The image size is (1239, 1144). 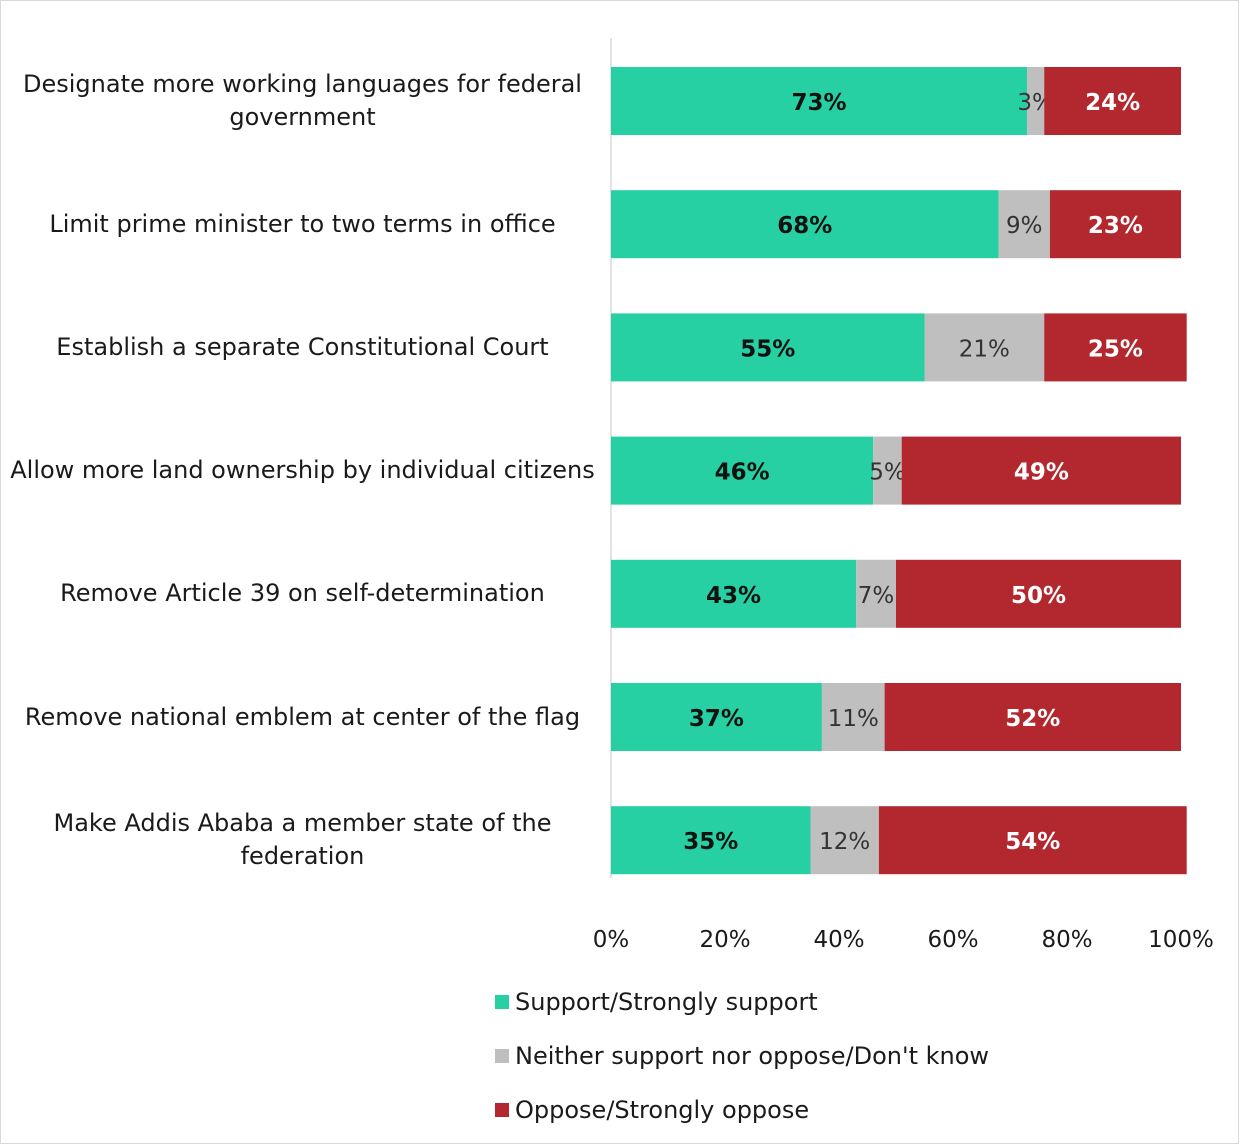 I want to click on data-label: 55%, so click(x=767, y=349).